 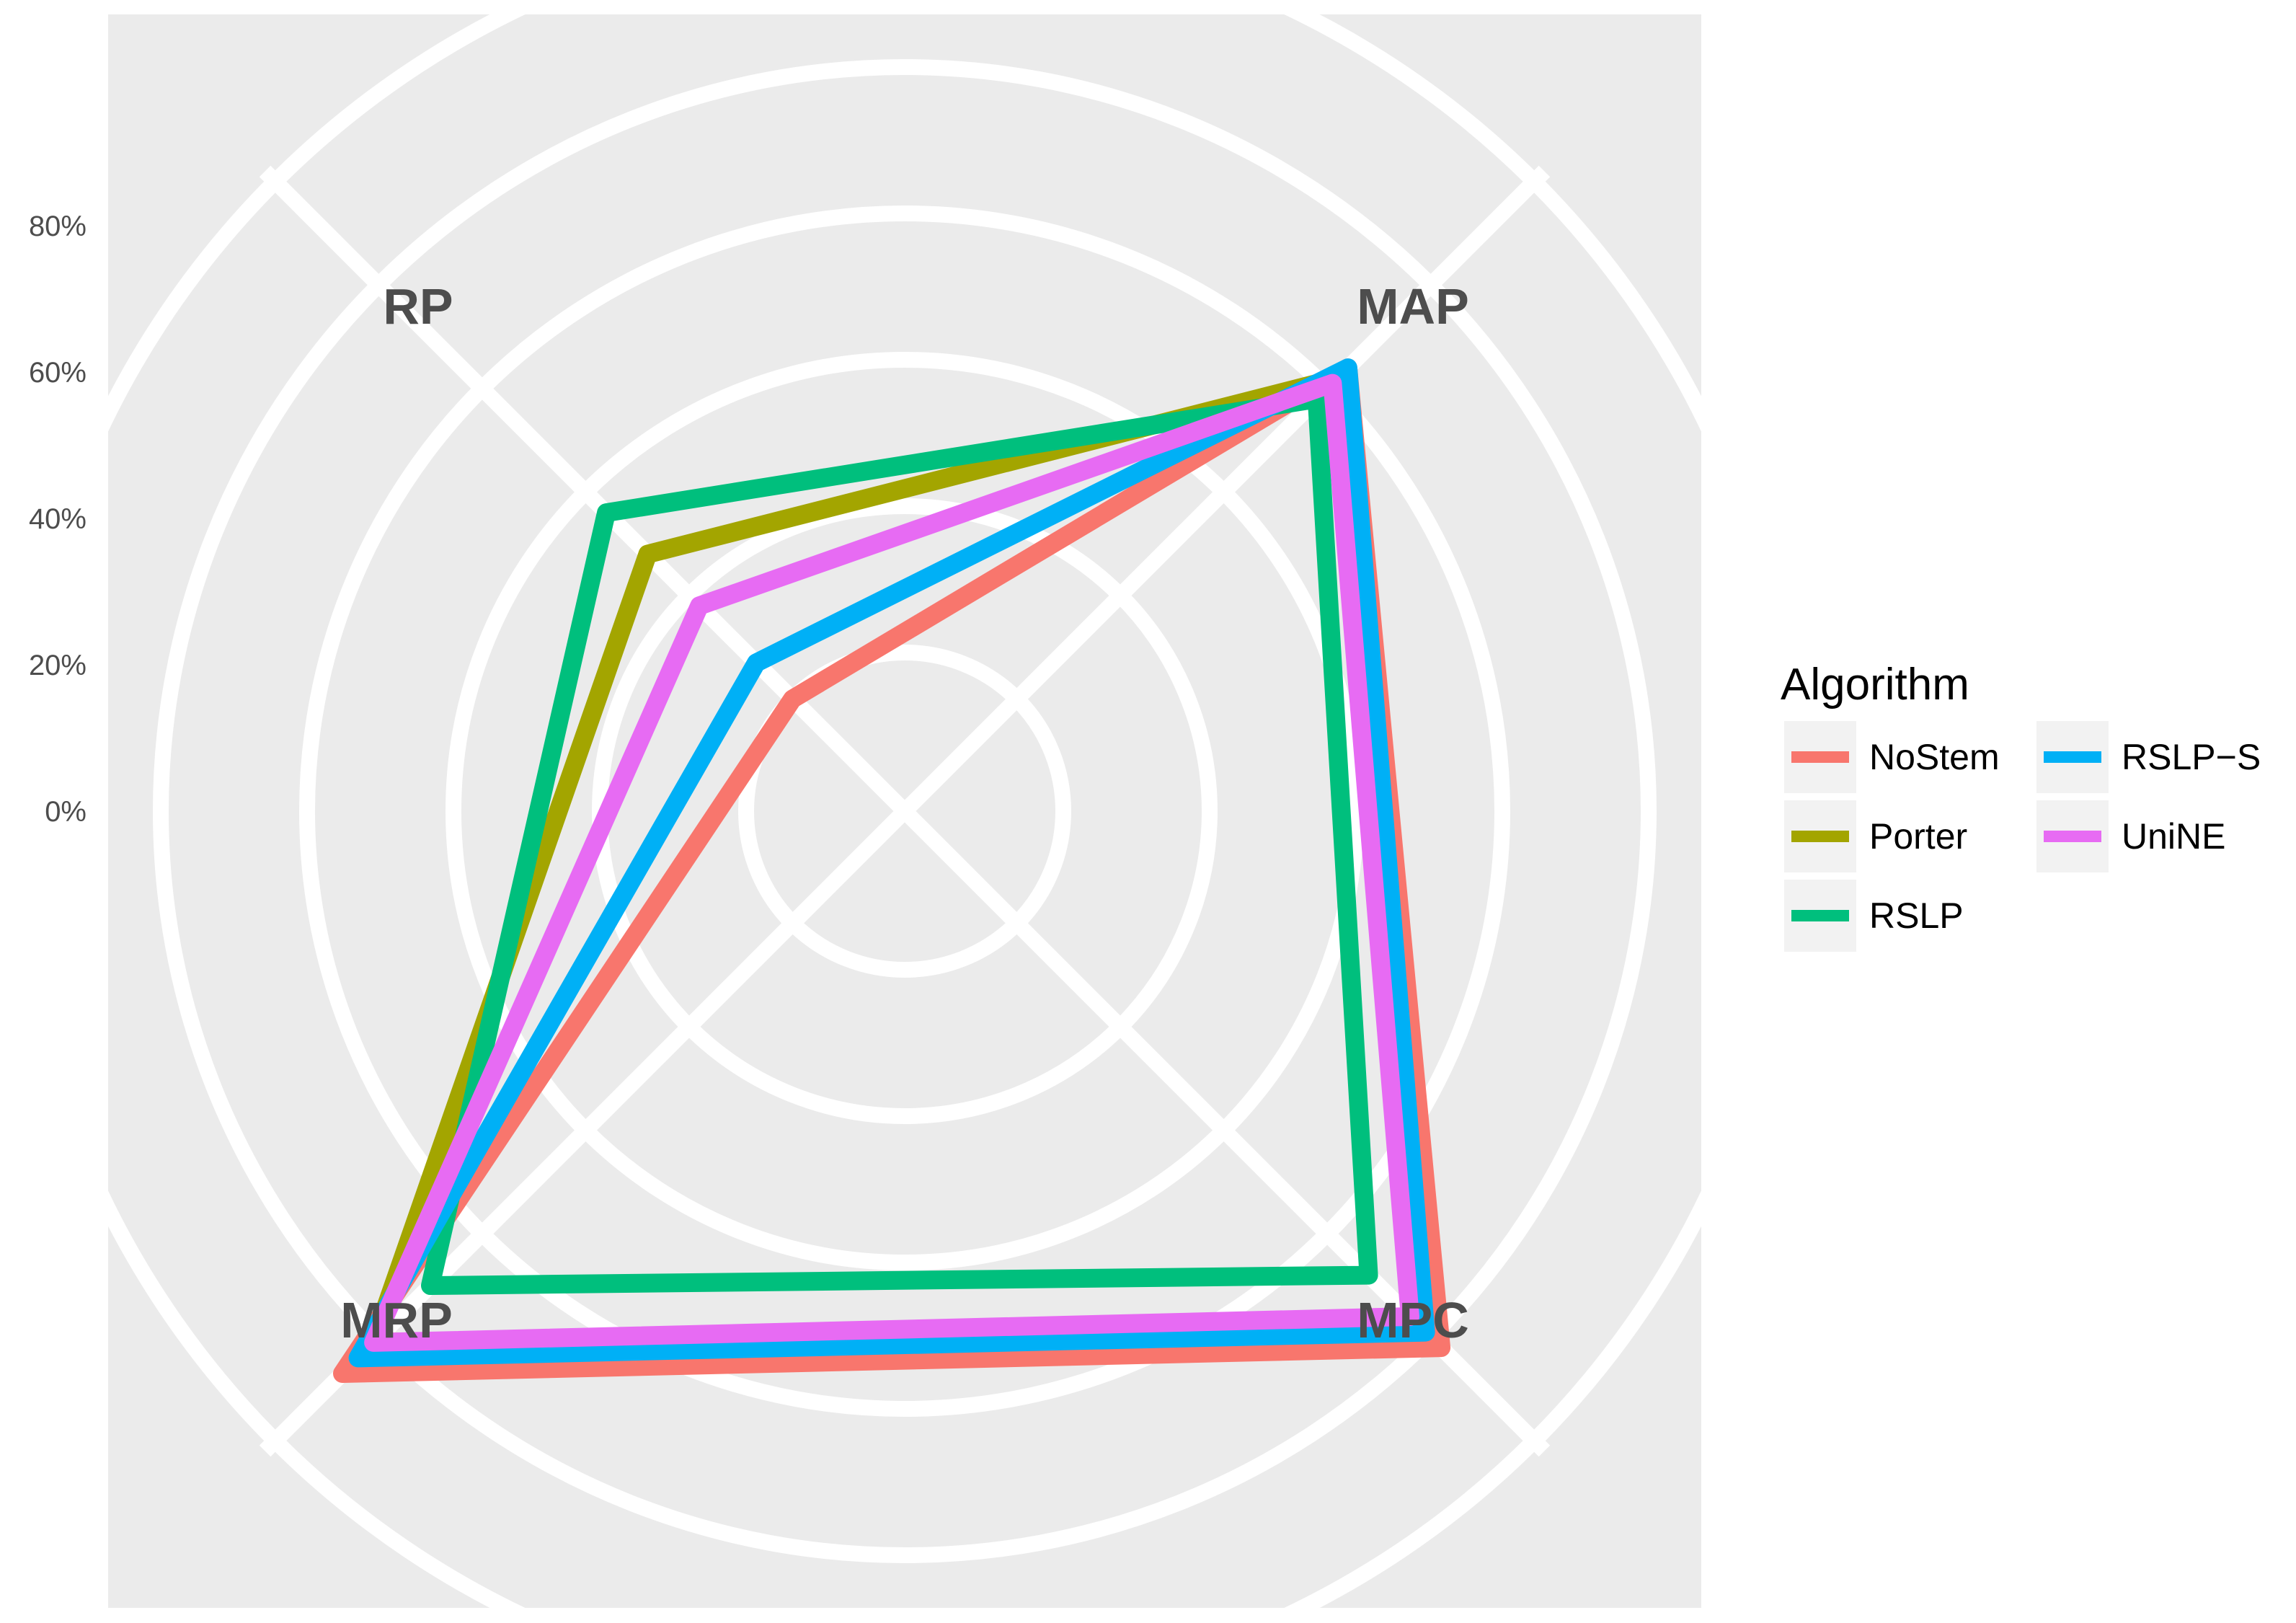 What do you see at coordinates (1916, 915) in the screenshot?
I see `legend-label: RSLP` at bounding box center [1916, 915].